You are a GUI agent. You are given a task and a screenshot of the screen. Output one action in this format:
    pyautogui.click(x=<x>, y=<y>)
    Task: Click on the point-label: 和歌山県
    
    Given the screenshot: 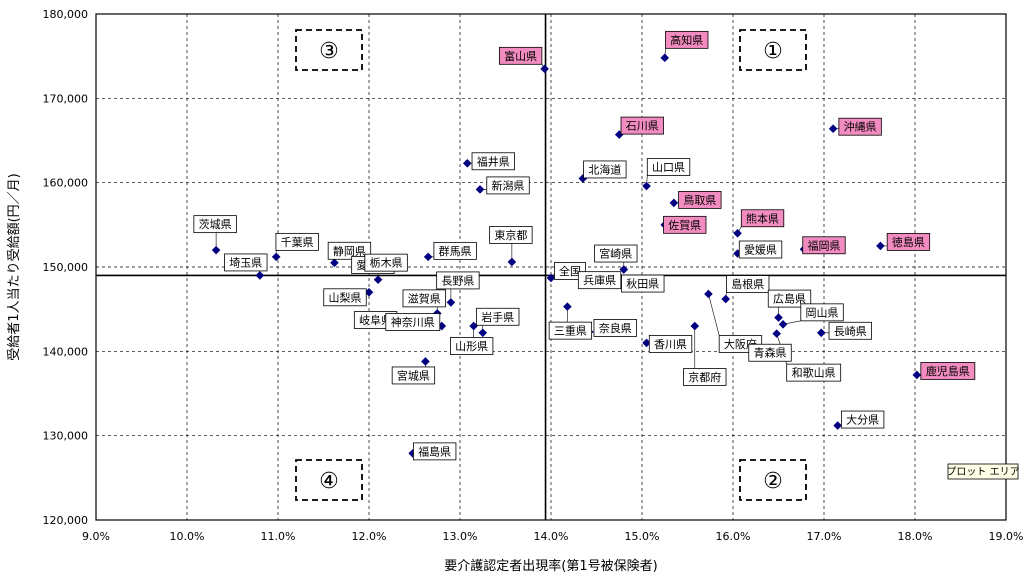 What is the action you would take?
    pyautogui.click(x=814, y=373)
    